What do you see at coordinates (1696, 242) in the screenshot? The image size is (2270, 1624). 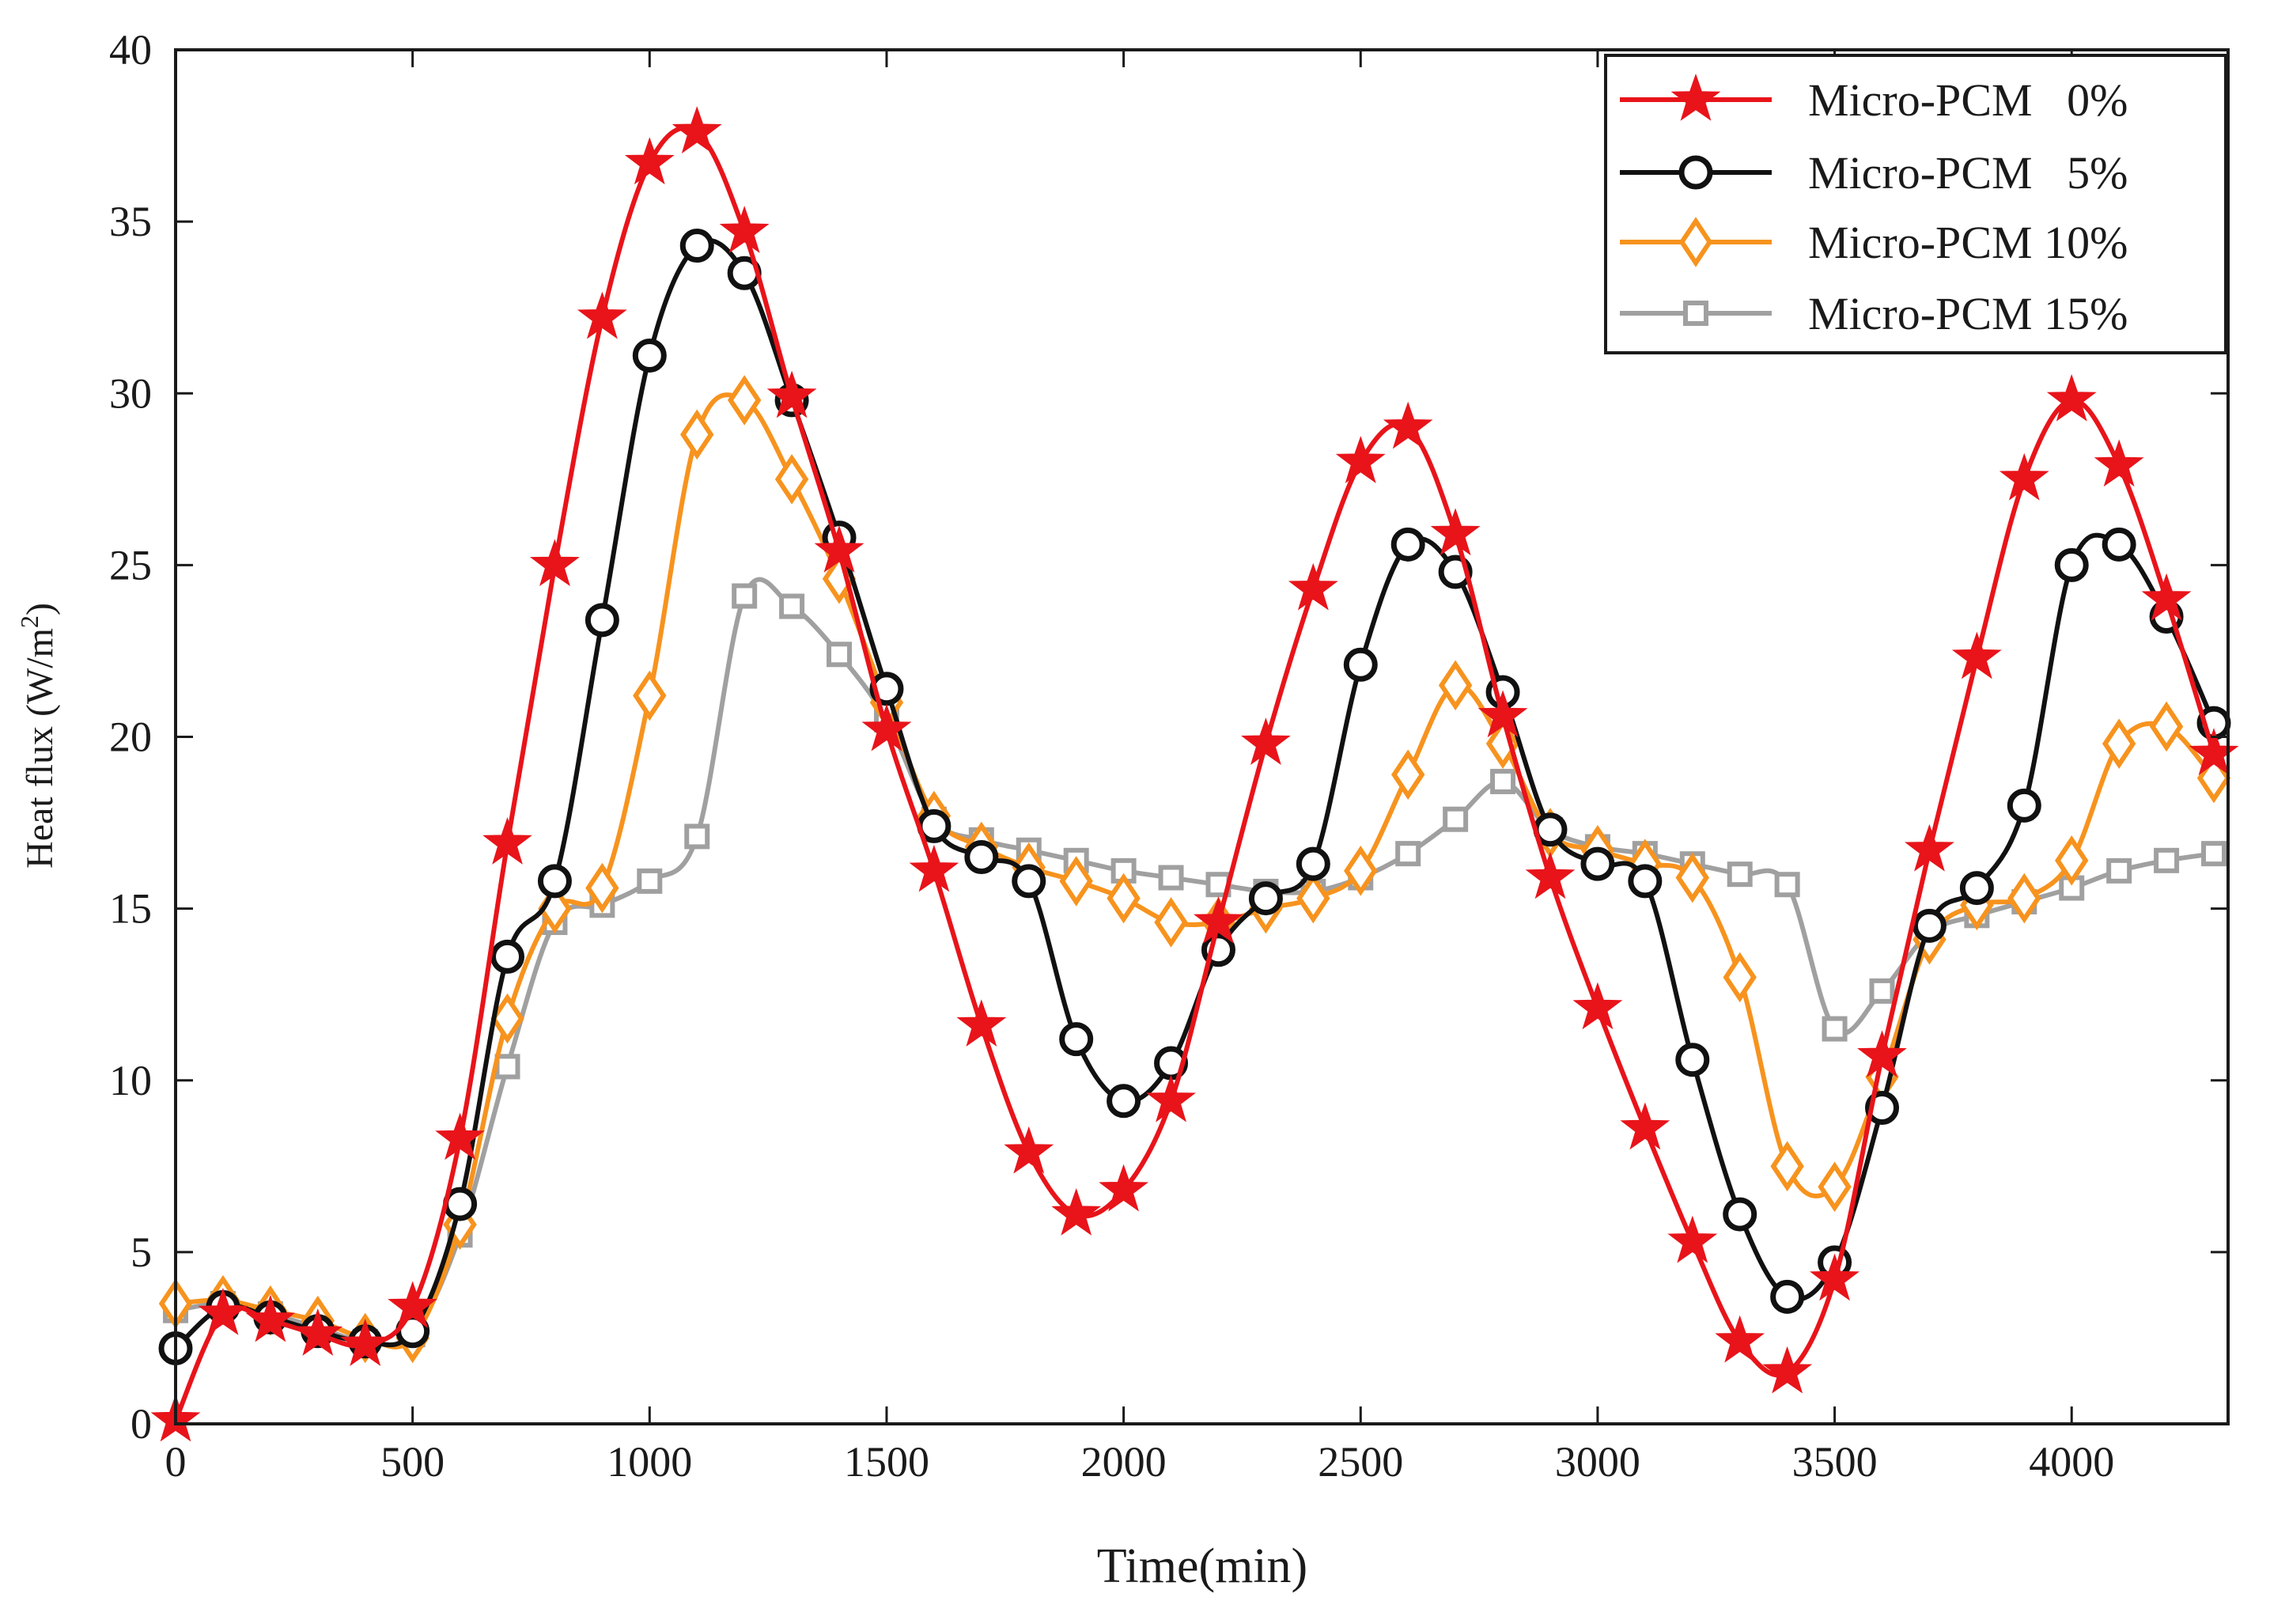 I see `legend-marker-diamond` at bounding box center [1696, 242].